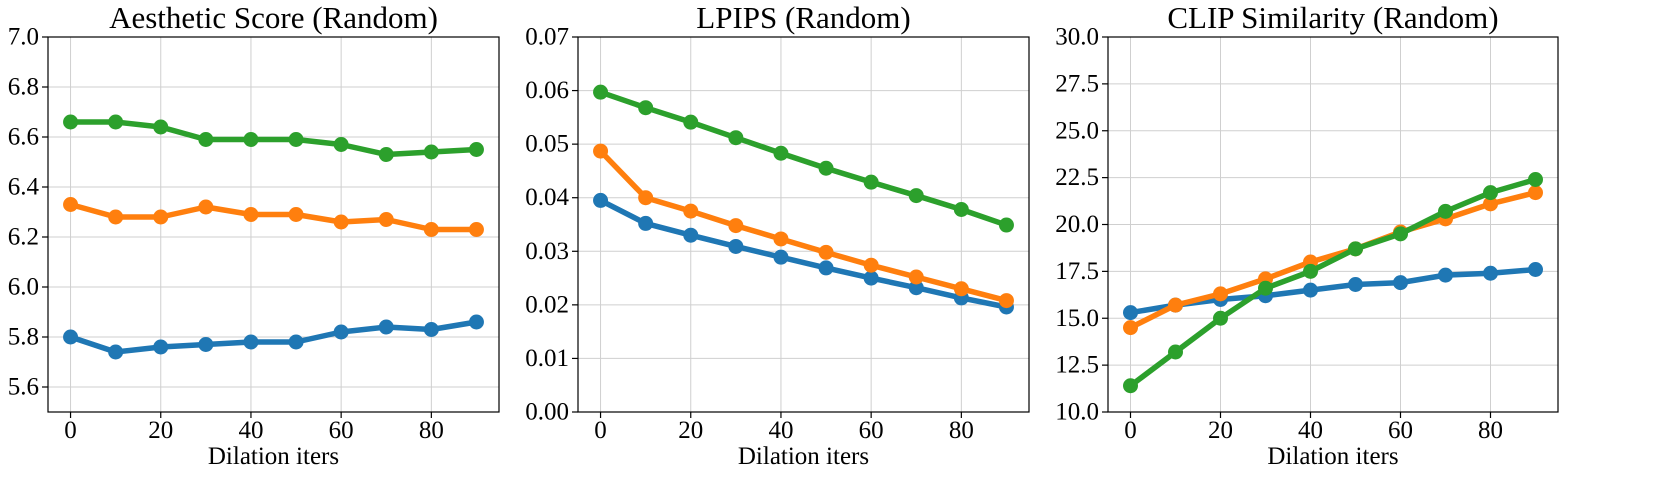 This screenshot has width=1660, height=504. I want to click on y-tick-label: 0.00, so click(547, 412).